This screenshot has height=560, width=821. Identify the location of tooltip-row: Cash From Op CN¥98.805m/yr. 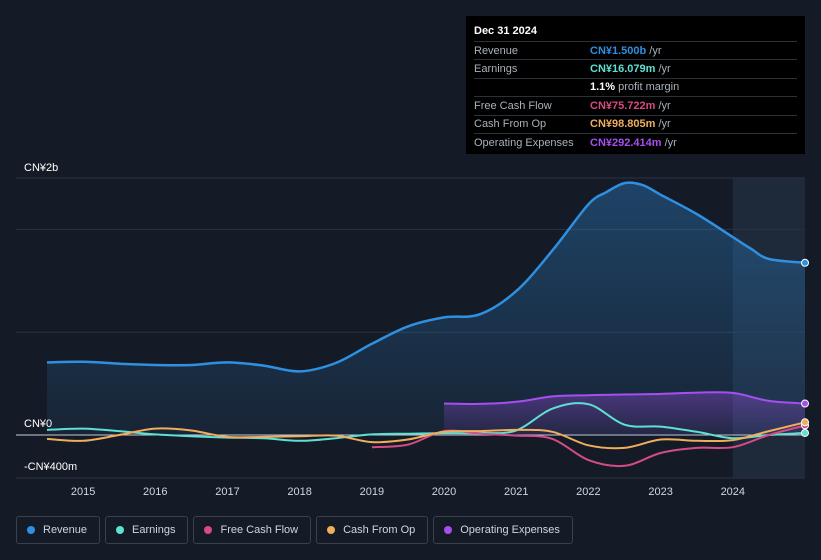
(635, 123).